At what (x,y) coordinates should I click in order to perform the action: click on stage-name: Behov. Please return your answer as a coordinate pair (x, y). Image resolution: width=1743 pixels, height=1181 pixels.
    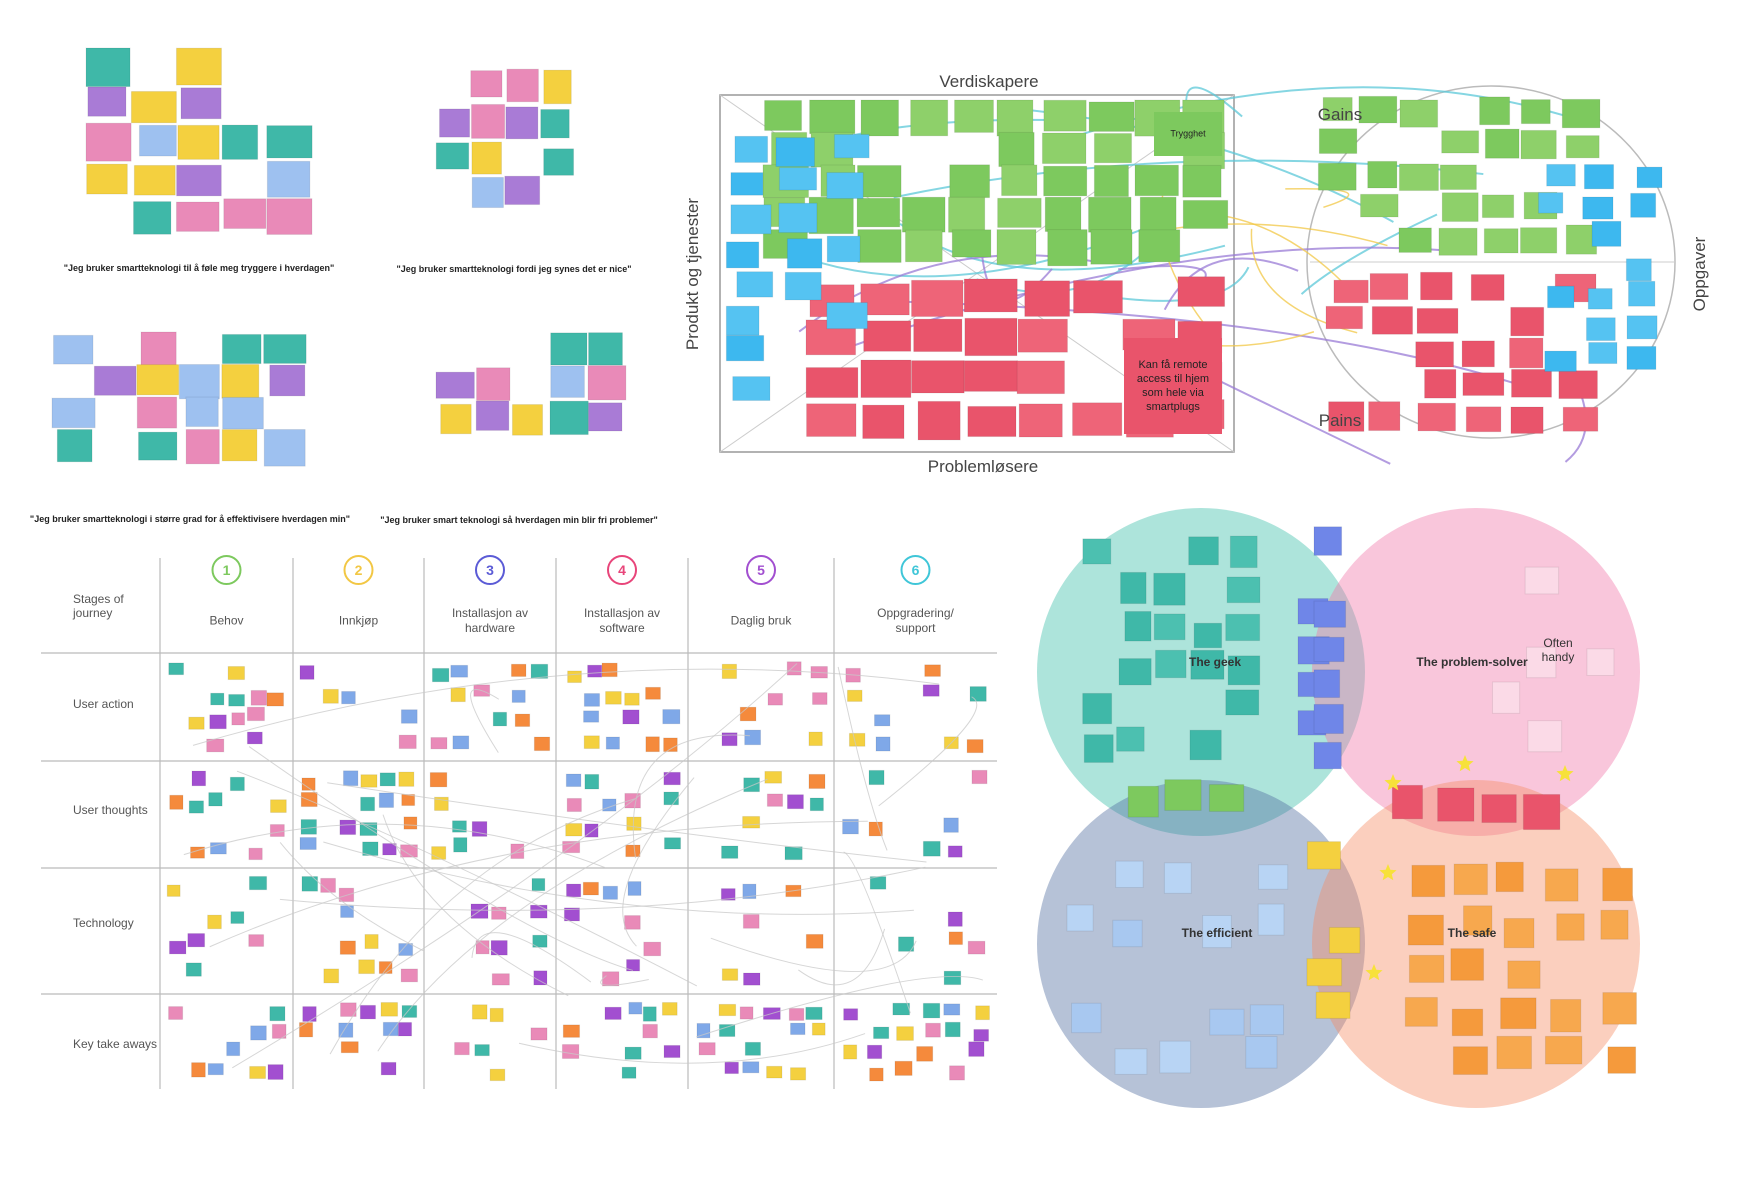
    Looking at the image, I should click on (226, 620).